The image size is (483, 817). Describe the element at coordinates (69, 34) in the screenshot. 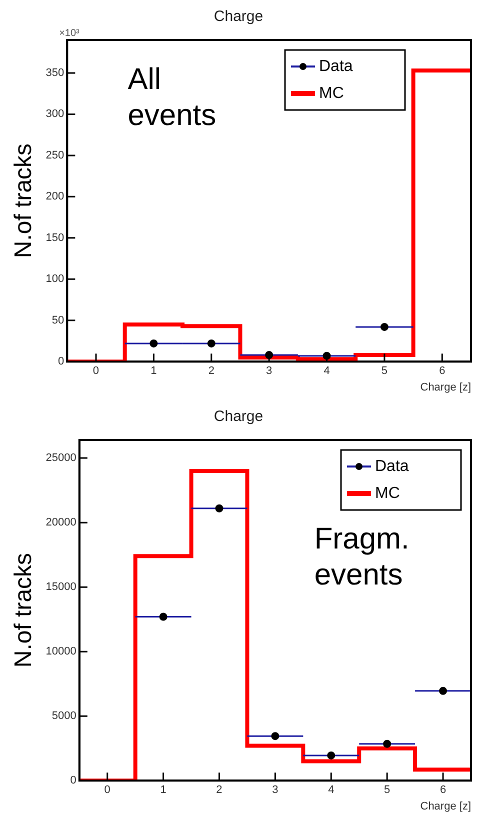

I see `text: ×10³` at that location.